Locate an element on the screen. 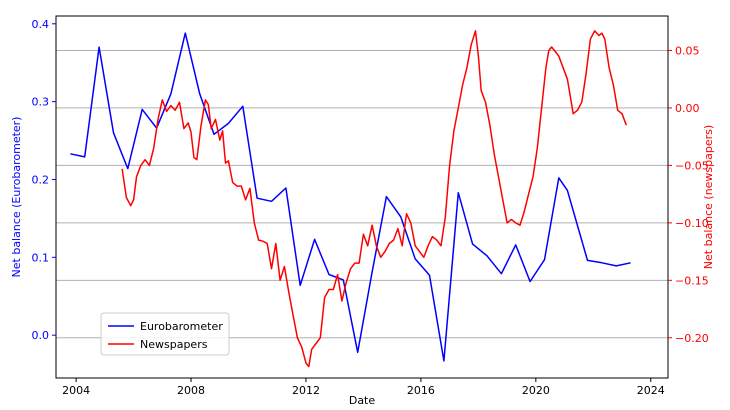 The height and width of the screenshot is (410, 730). x-tick-label: 2024 is located at coordinates (651, 390).